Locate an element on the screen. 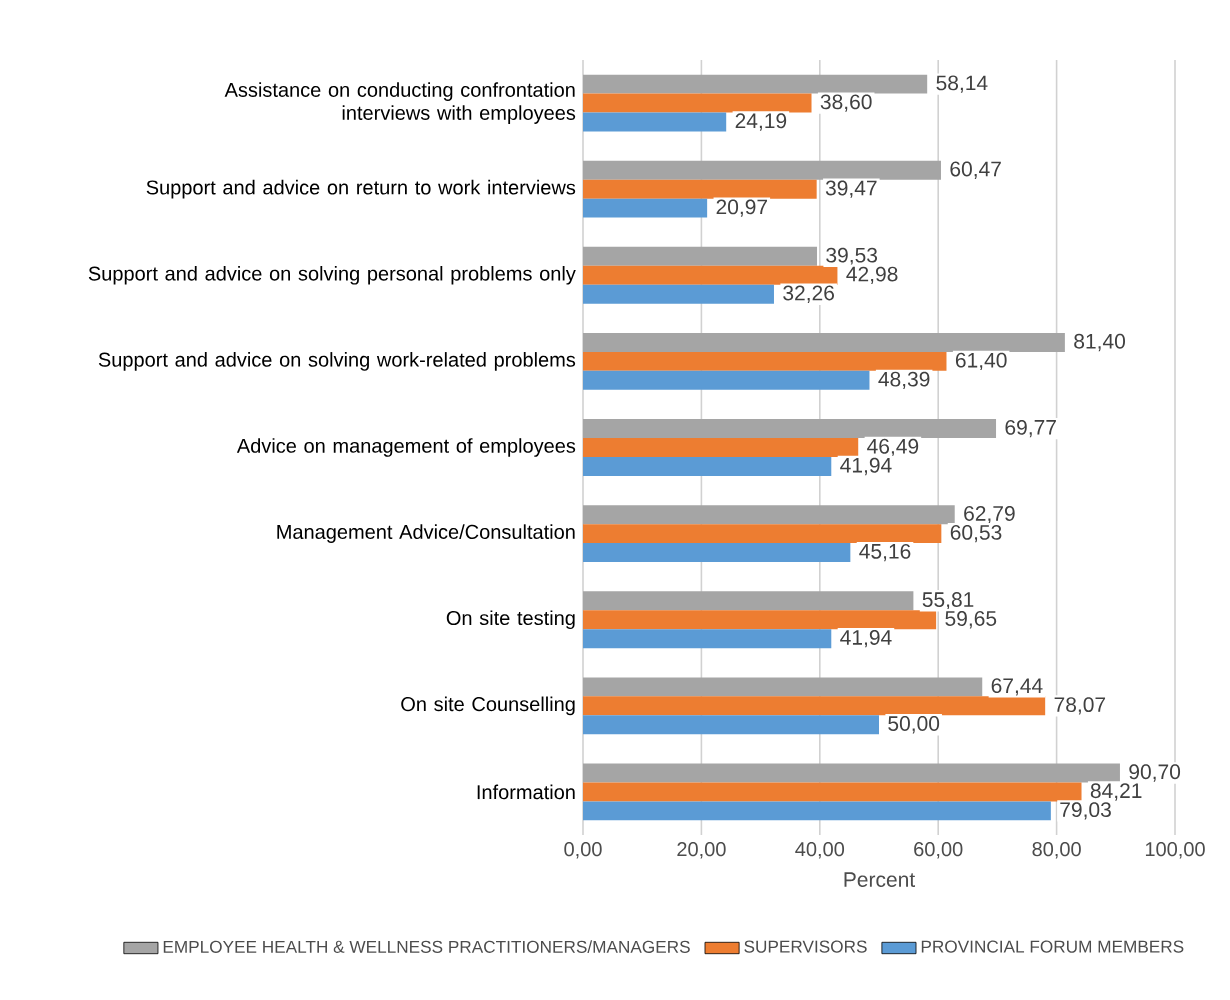  x-tick-label: 80,00 is located at coordinates (1056, 850).